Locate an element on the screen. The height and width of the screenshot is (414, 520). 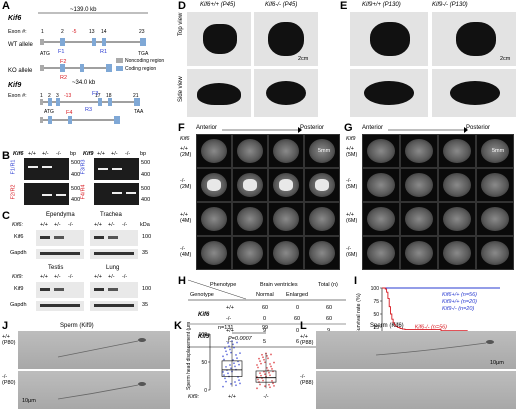
e-scale: 2cm is located at coordinates (505, 59).